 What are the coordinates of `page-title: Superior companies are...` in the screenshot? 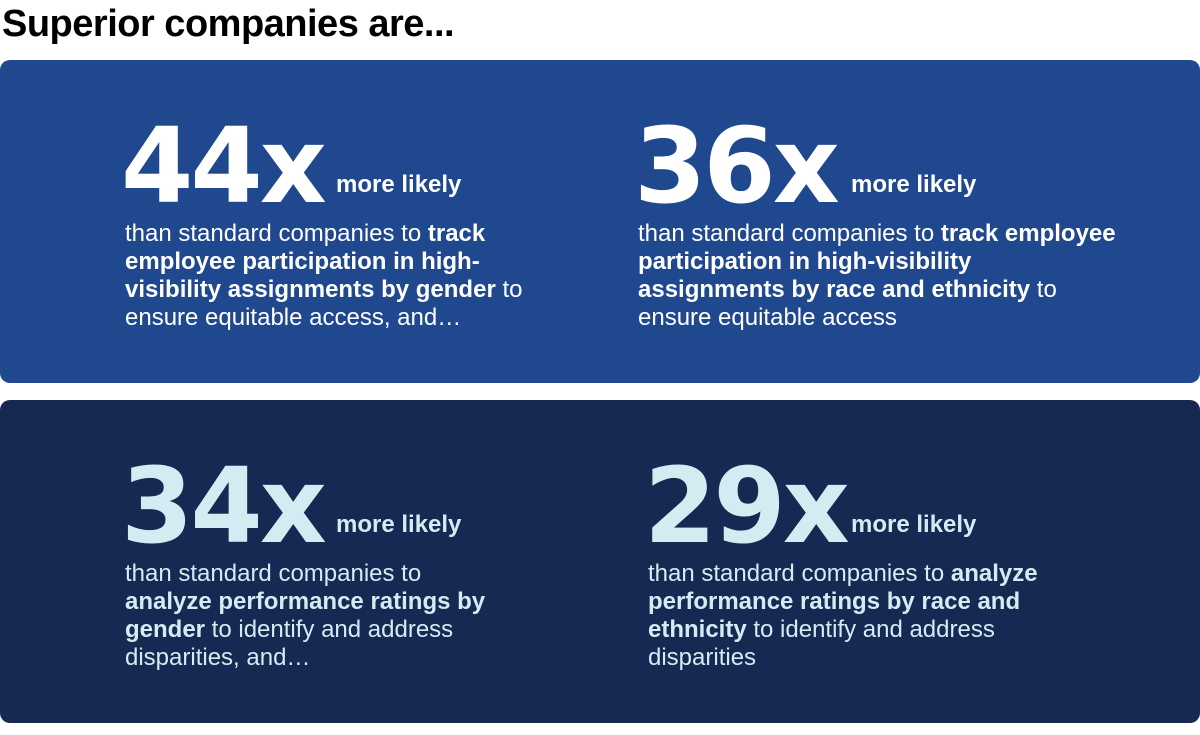 It's located at (228, 24).